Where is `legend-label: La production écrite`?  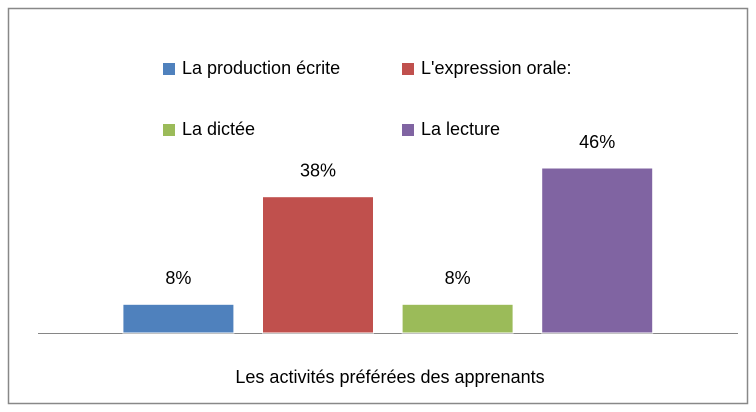 legend-label: La production écrite is located at coordinates (261, 68).